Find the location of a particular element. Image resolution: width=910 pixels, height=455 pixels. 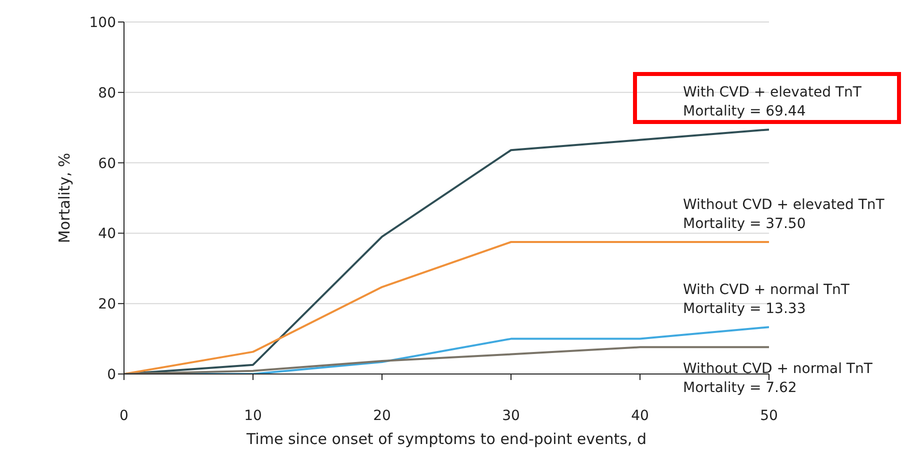

y-tick-label: 100 is located at coordinates (102, 22).